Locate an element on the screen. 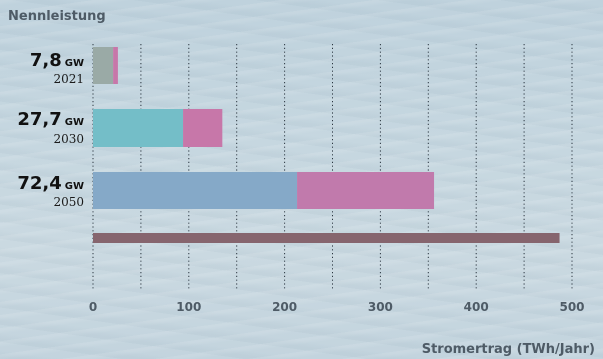 This screenshot has height=359, width=603. chart-title: Nennleistung is located at coordinates (57, 16).